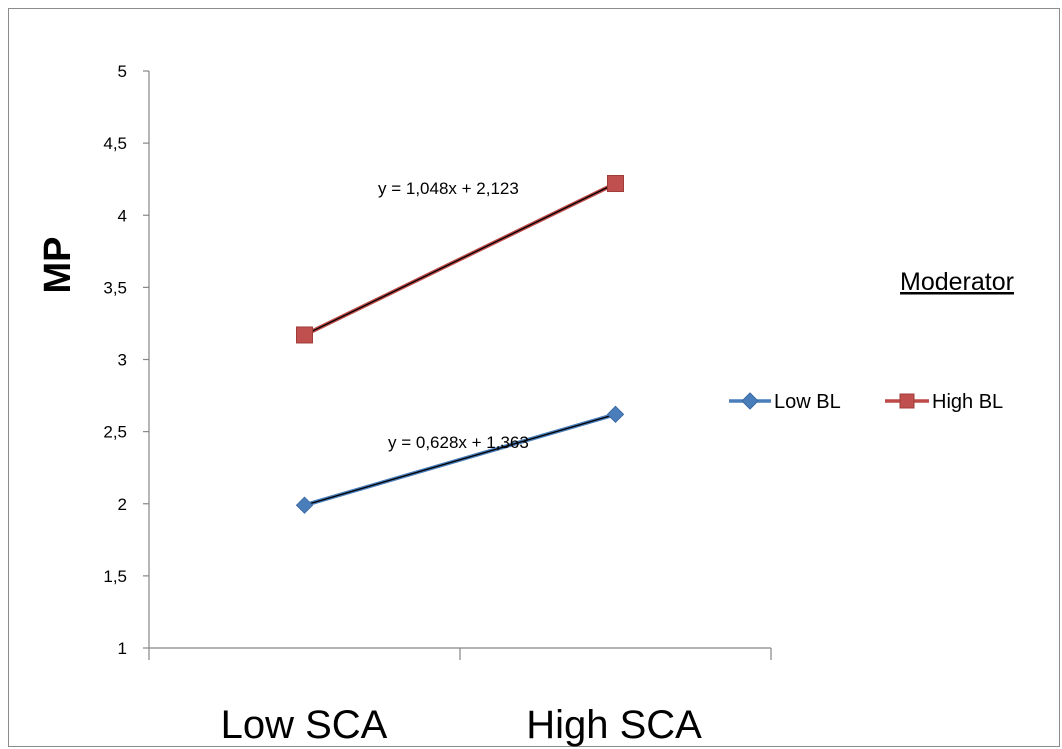 This screenshot has width=1062, height=749. What do you see at coordinates (448, 188) in the screenshot?
I see `trendline-equation-high-bl: y = 1,048x + 2,123` at bounding box center [448, 188].